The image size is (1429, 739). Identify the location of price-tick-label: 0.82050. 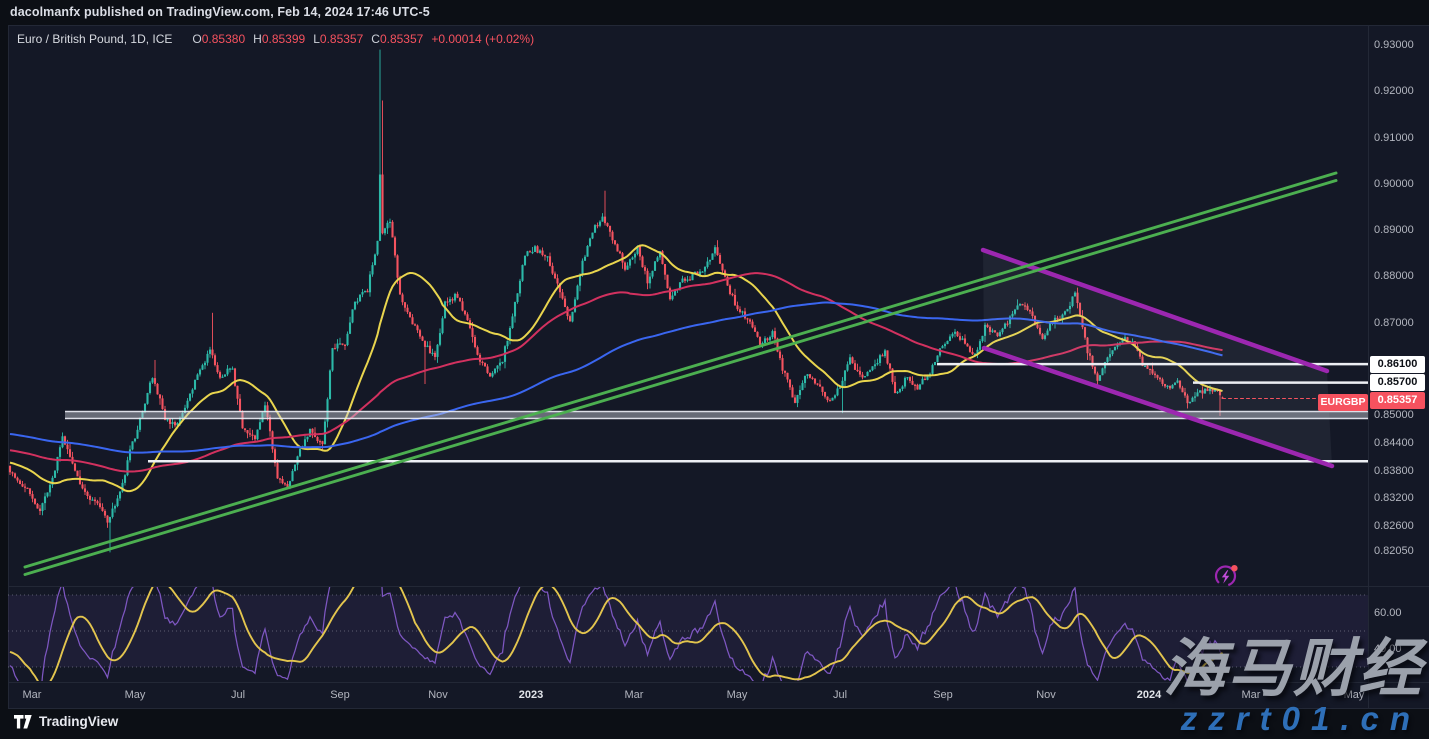
(1394, 551).